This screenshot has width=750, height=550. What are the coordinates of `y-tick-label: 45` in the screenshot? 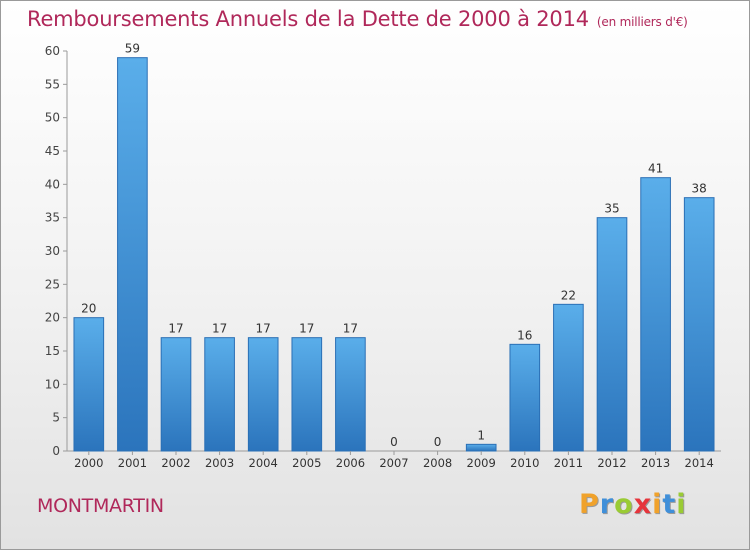 It's located at (52, 151).